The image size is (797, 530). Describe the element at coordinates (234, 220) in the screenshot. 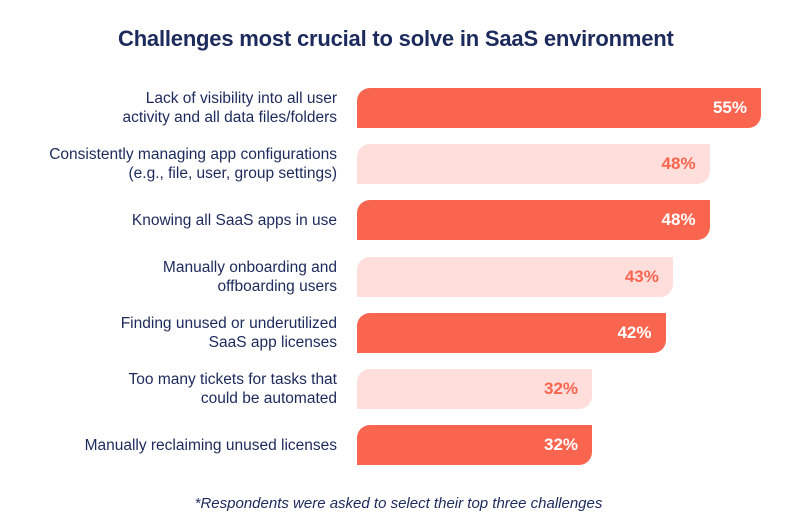

I see `category-label: Knowing all SaaS apps in use` at that location.